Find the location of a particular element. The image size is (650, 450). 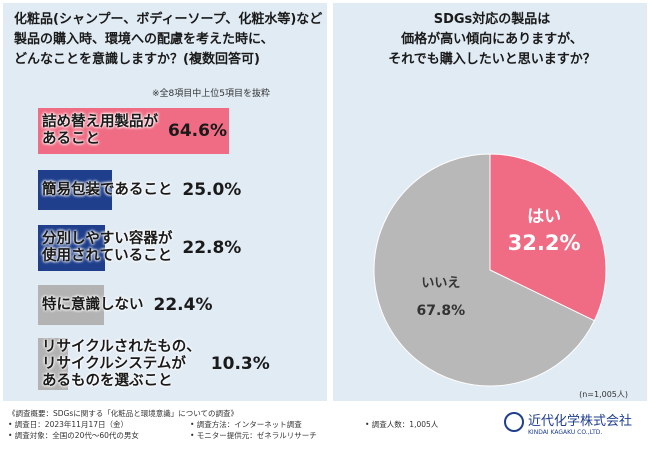

chart-title: SDGs対応の製品は is located at coordinates (492, 19).